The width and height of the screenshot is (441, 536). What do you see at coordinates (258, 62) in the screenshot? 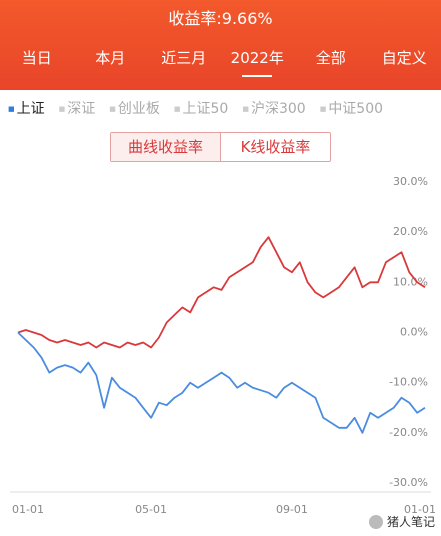
I see `tab: 2022年` at bounding box center [258, 62].